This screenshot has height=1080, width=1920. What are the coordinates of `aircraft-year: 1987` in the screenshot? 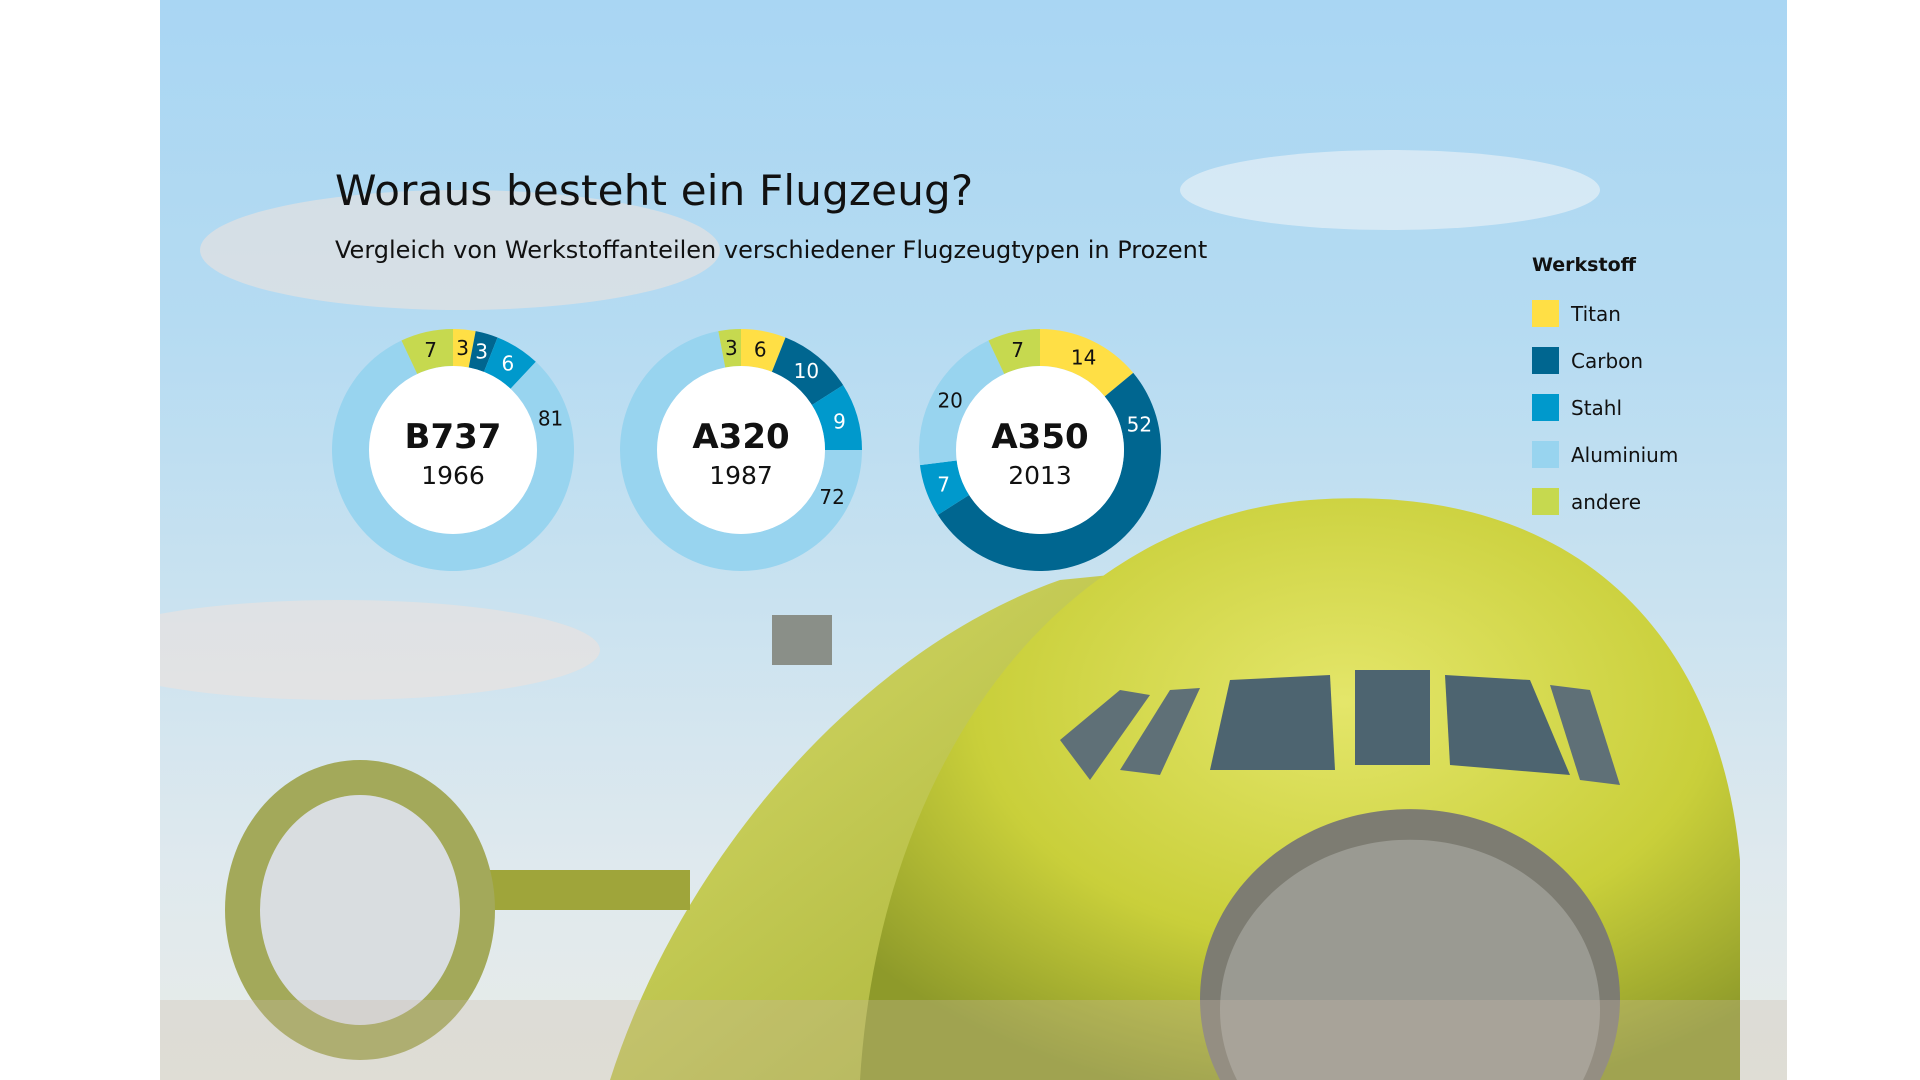 It's located at (741, 475).